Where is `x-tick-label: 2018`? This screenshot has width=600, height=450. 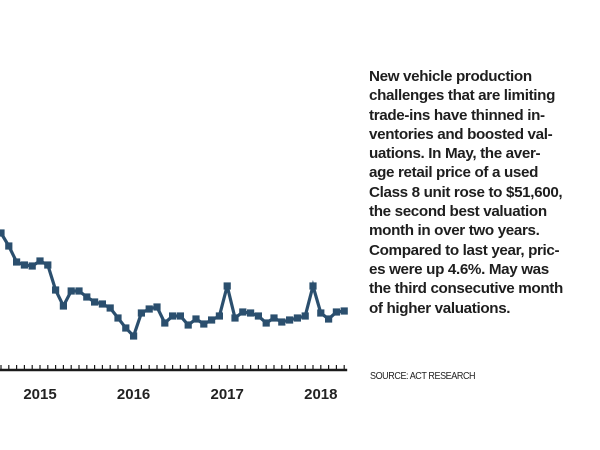 x-tick-label: 2018 is located at coordinates (320, 394).